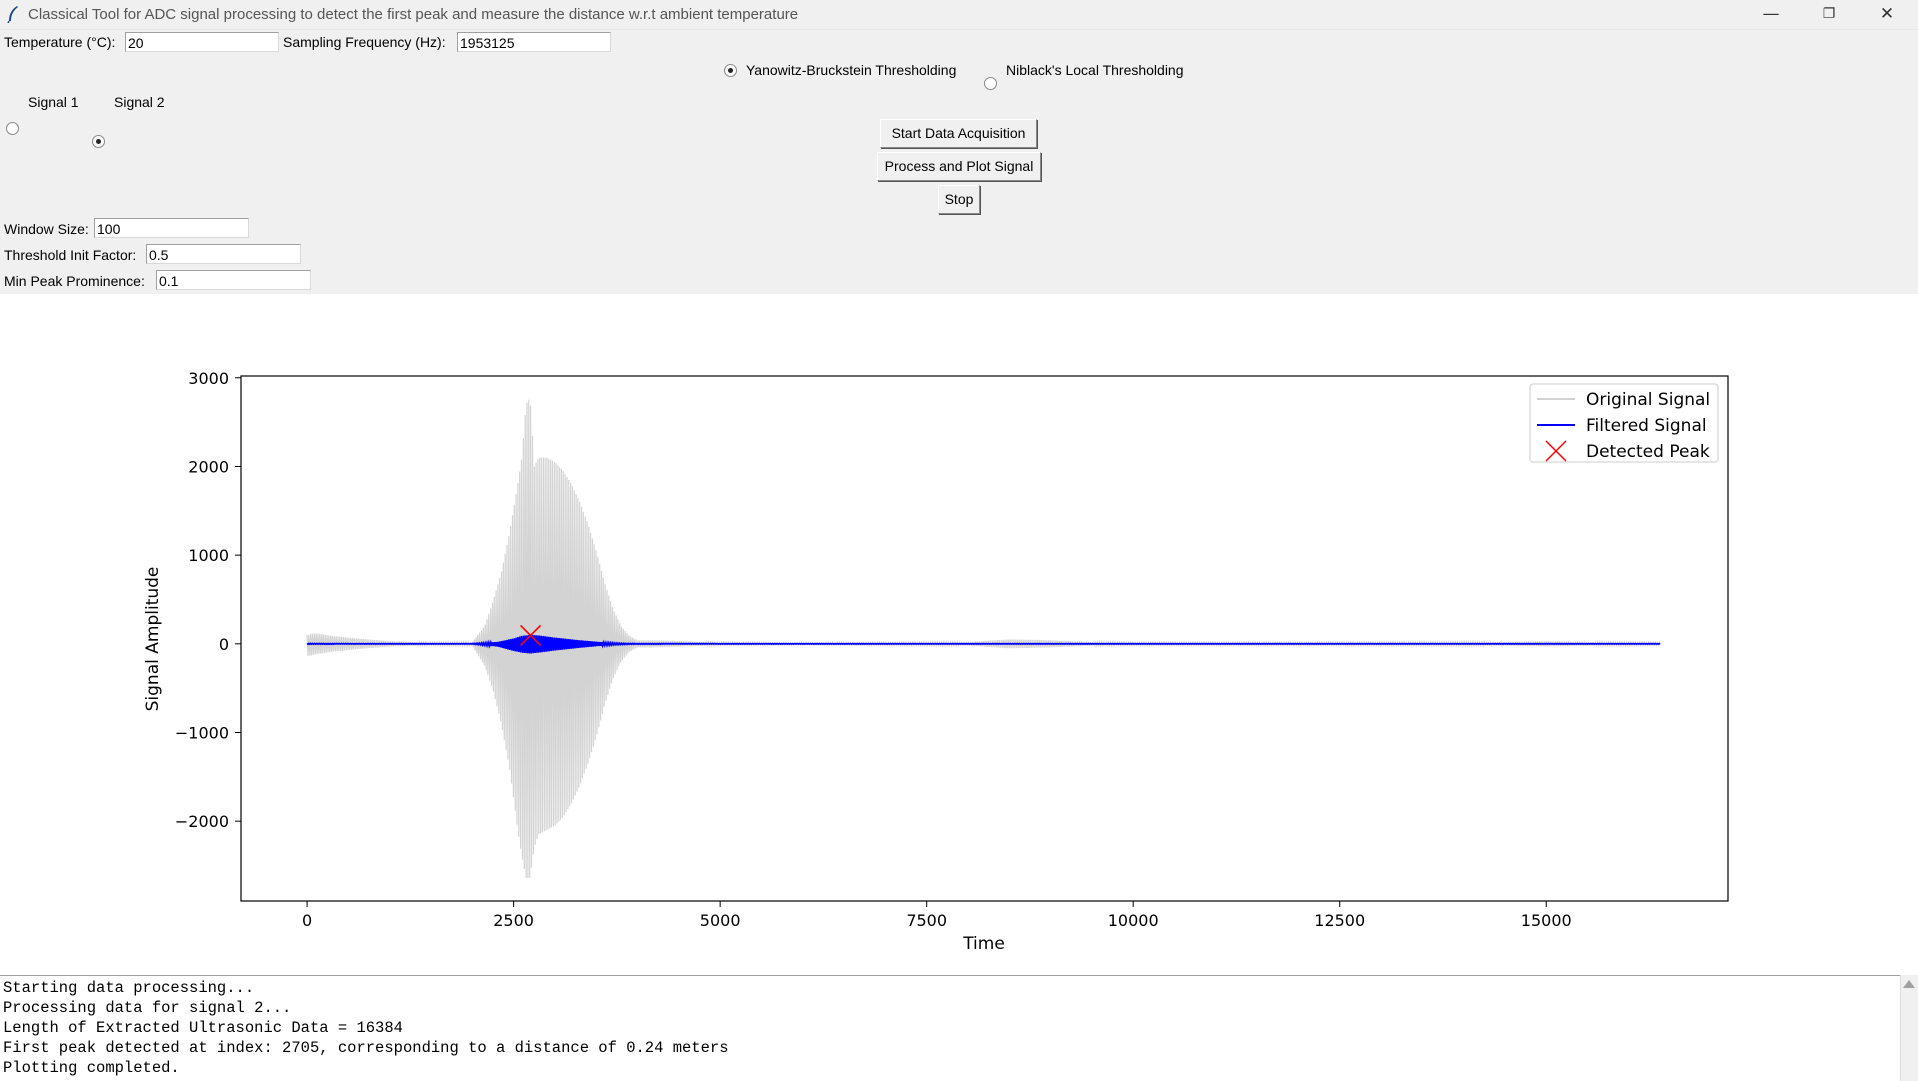 This screenshot has width=1918, height=1081. Describe the element at coordinates (1887, 14) in the screenshot. I see `close-icon: ✕` at that location.